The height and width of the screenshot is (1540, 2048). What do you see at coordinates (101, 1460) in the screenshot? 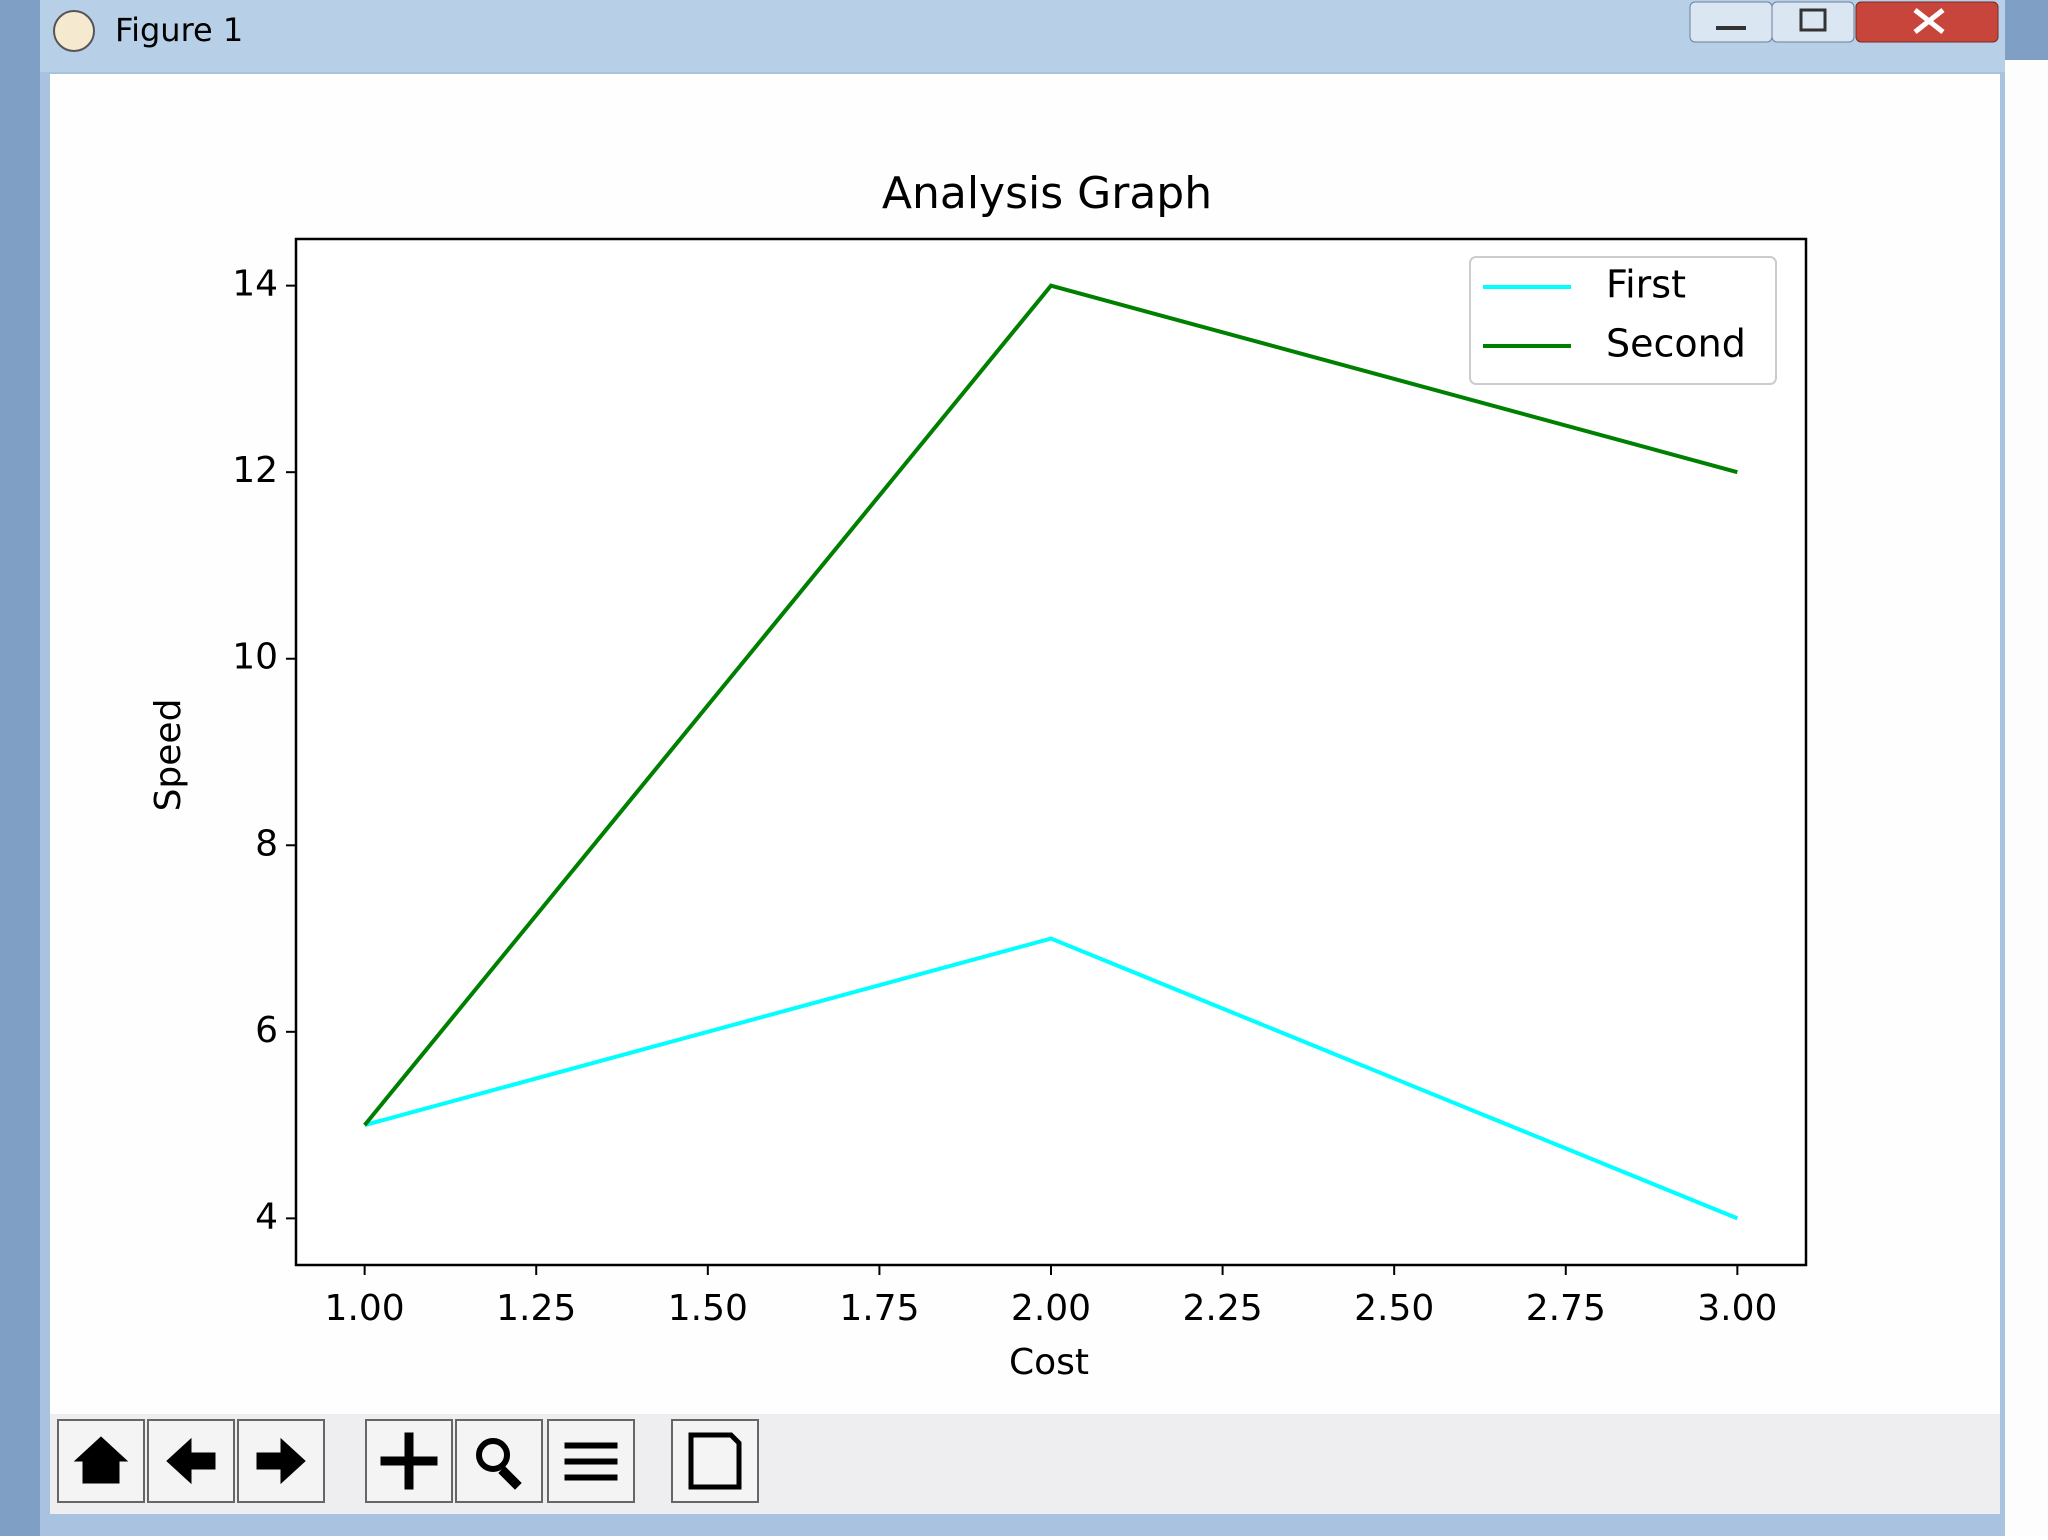
I see `home-icon` at bounding box center [101, 1460].